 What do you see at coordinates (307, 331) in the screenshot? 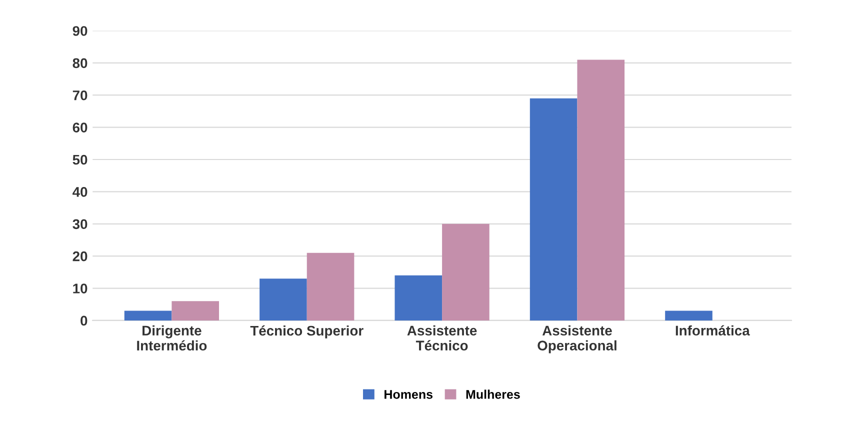
I see `x-tick-label: Técnico Superior` at bounding box center [307, 331].